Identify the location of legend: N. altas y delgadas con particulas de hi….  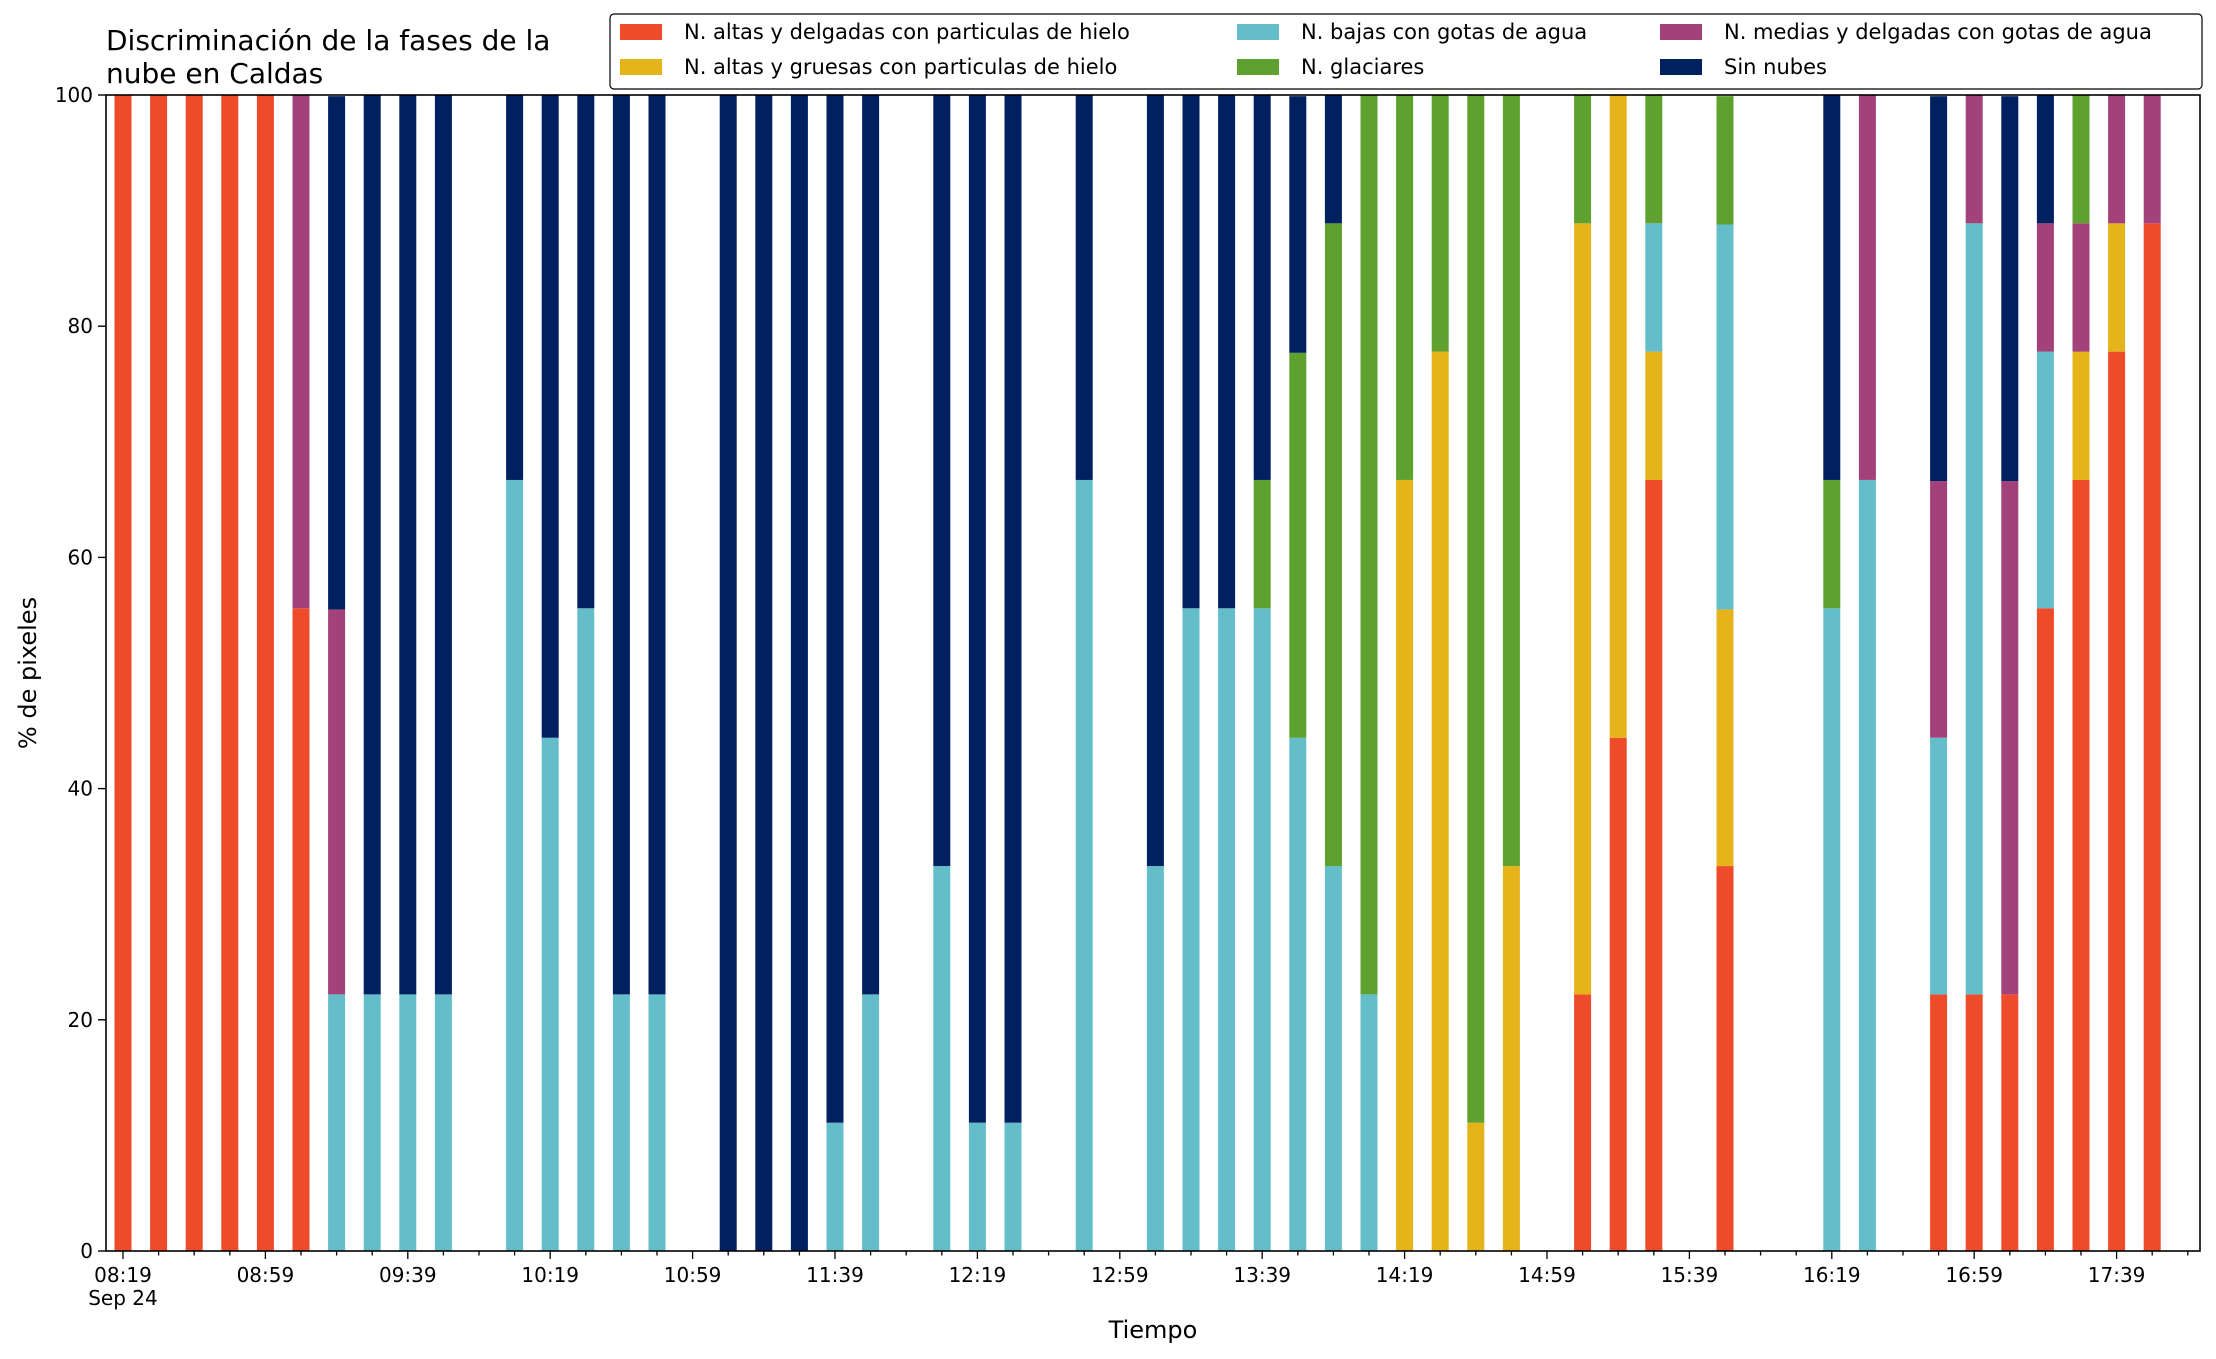
(1406, 51).